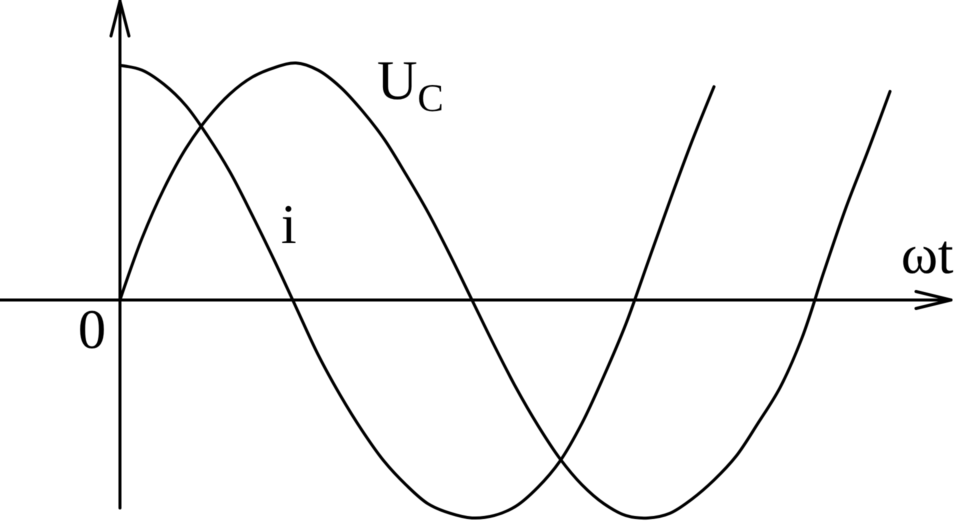 The width and height of the screenshot is (957, 522). Describe the element at coordinates (927, 255) in the screenshot. I see `x-axis-title: ωt` at that location.